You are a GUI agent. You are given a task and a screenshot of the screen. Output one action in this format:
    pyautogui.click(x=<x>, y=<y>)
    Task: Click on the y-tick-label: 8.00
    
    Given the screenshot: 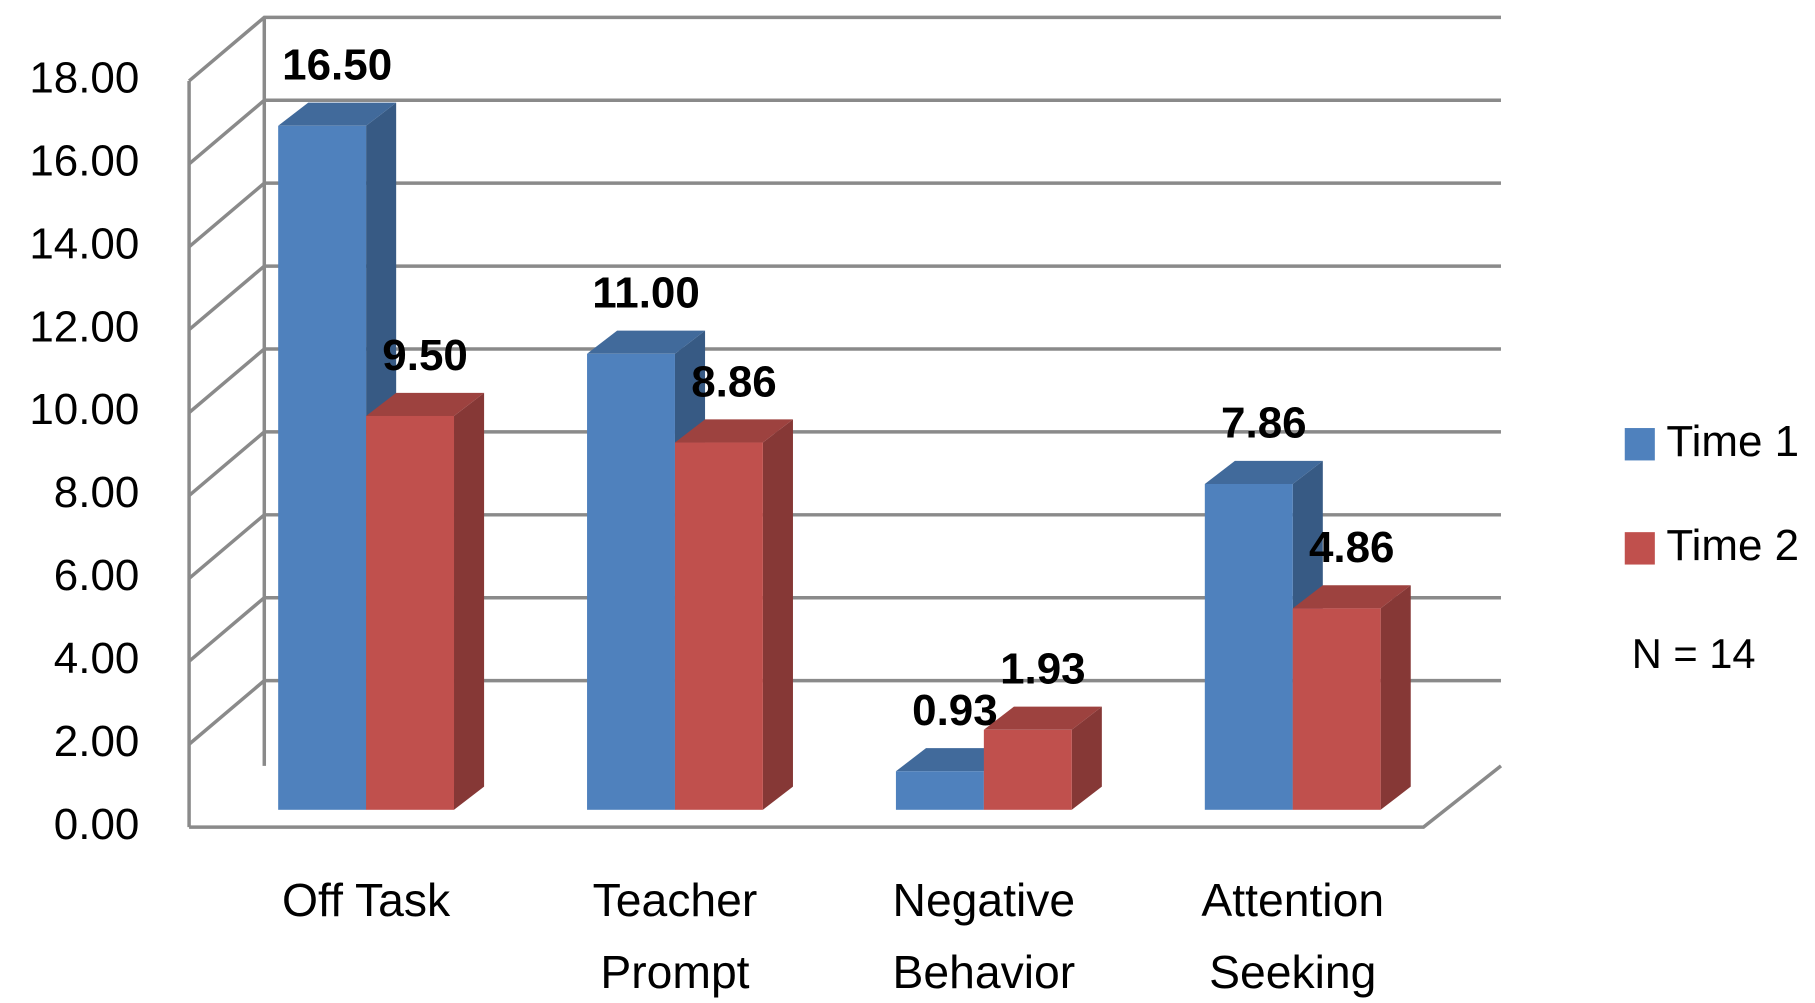 What is the action you would take?
    pyautogui.click(x=97, y=492)
    